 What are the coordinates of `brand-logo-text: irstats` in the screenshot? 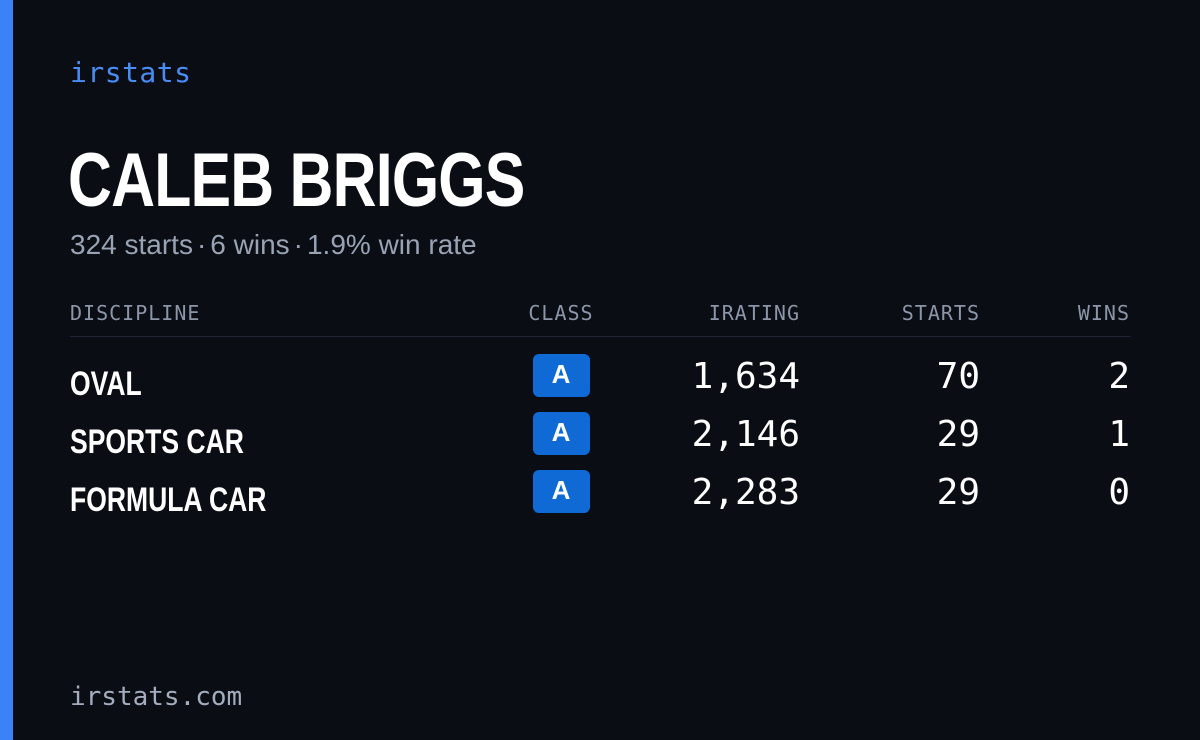 It's located at (131, 72).